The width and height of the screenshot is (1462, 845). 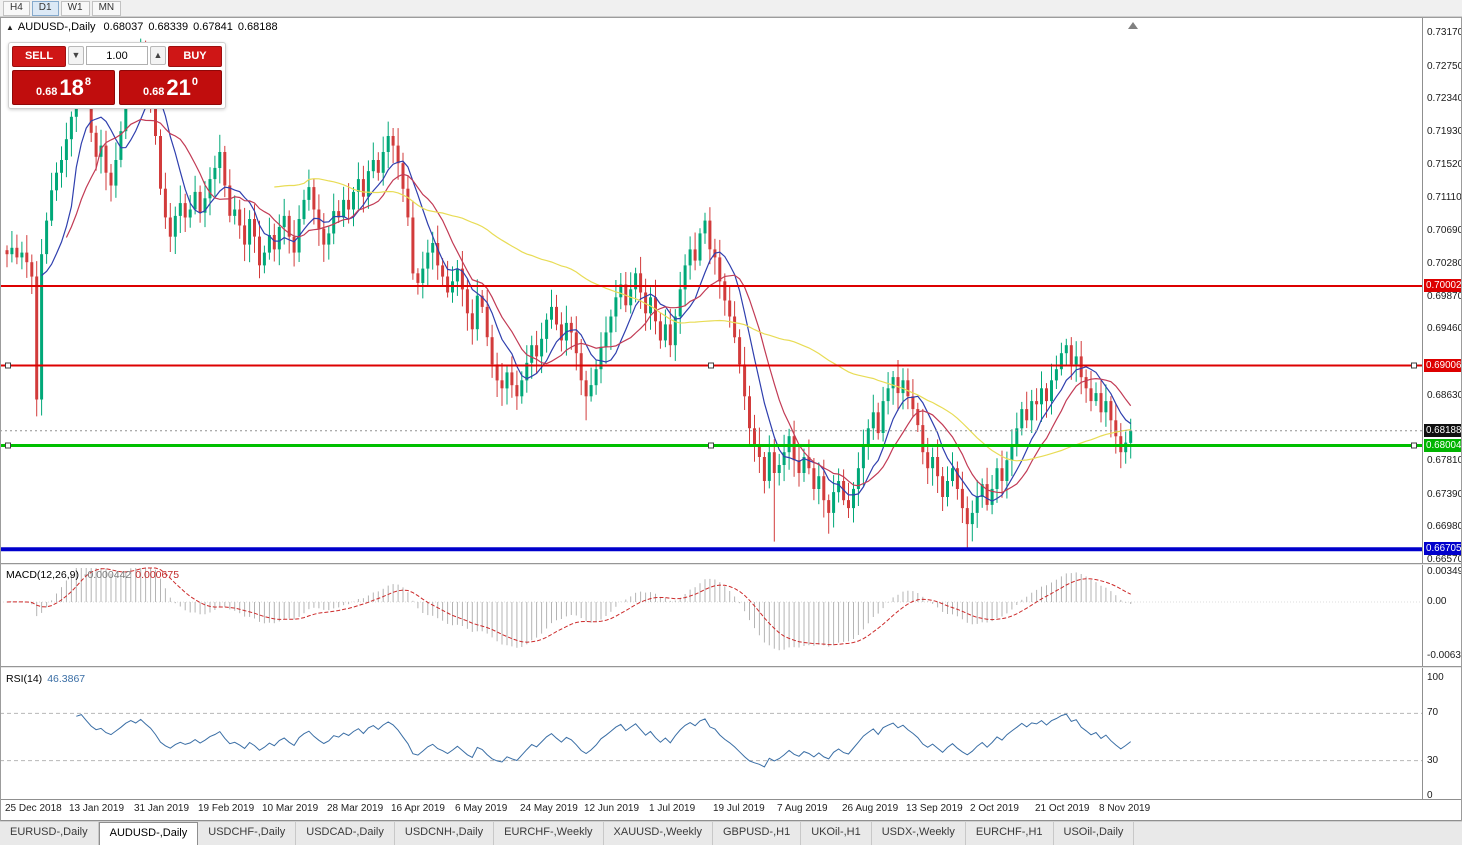 I want to click on chart-tab-xauusd-weekly: XAUUSD-,Weekly, so click(x=658, y=833).